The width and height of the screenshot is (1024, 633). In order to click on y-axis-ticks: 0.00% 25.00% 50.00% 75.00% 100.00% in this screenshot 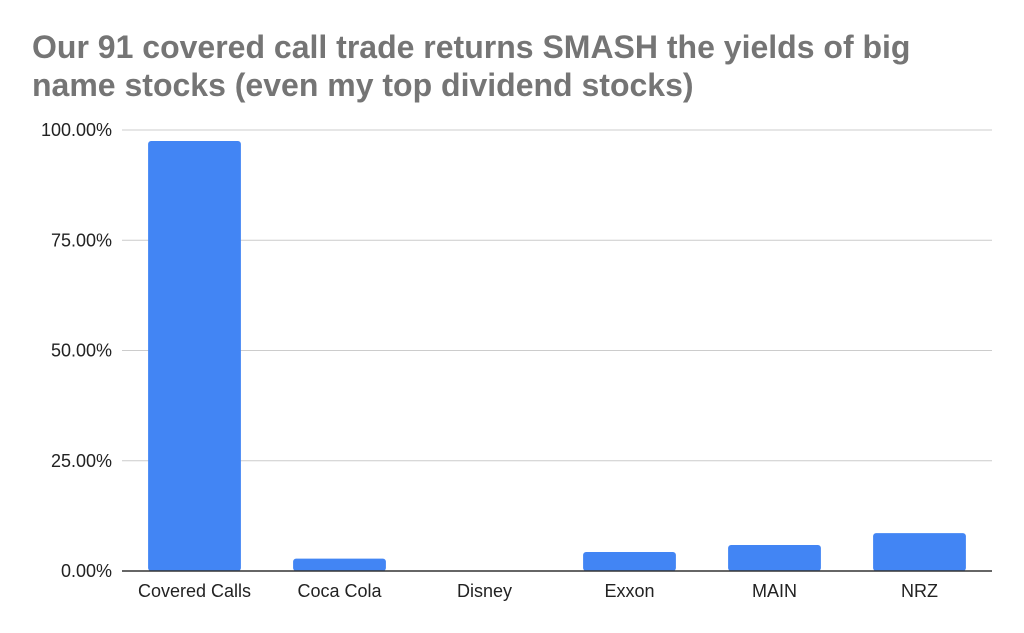, I will do `click(76, 350)`.